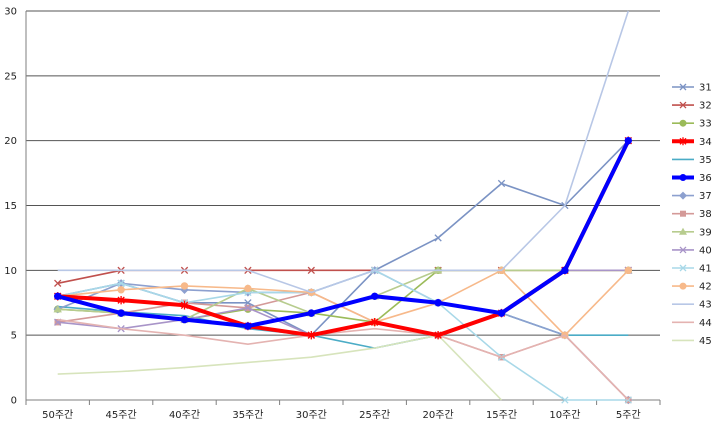  What do you see at coordinates (705, 124) in the screenshot?
I see `legend-label: 33` at bounding box center [705, 124].